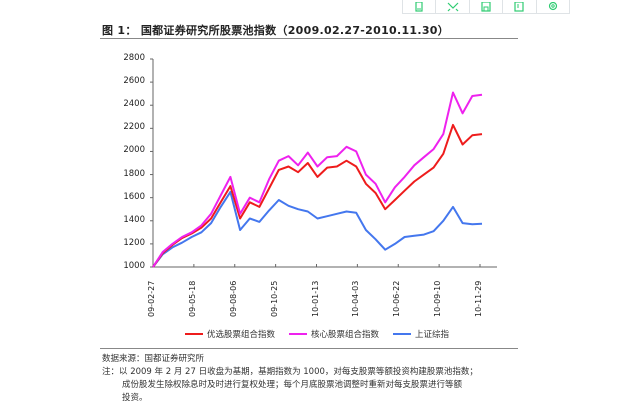 This screenshot has width=632, height=405. I want to click on expand-button, so click(453, 6).